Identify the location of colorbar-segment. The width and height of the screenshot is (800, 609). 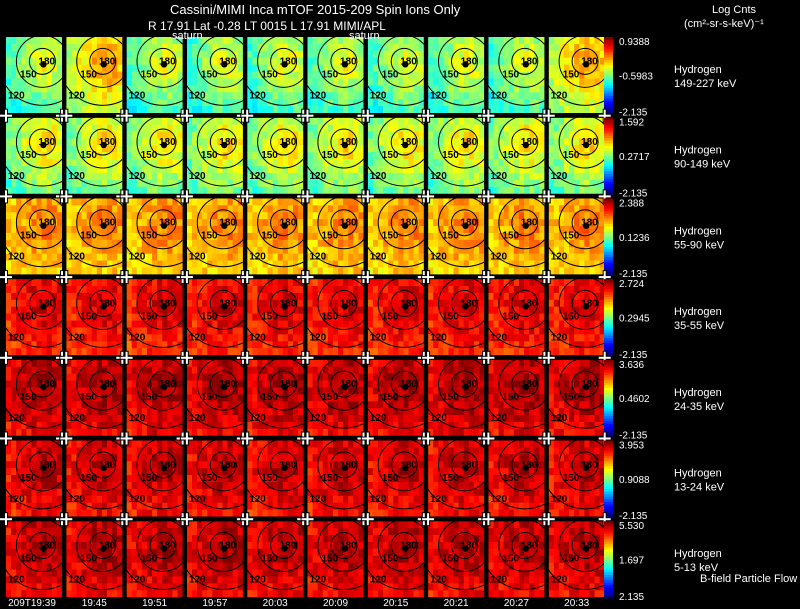
(608, 100).